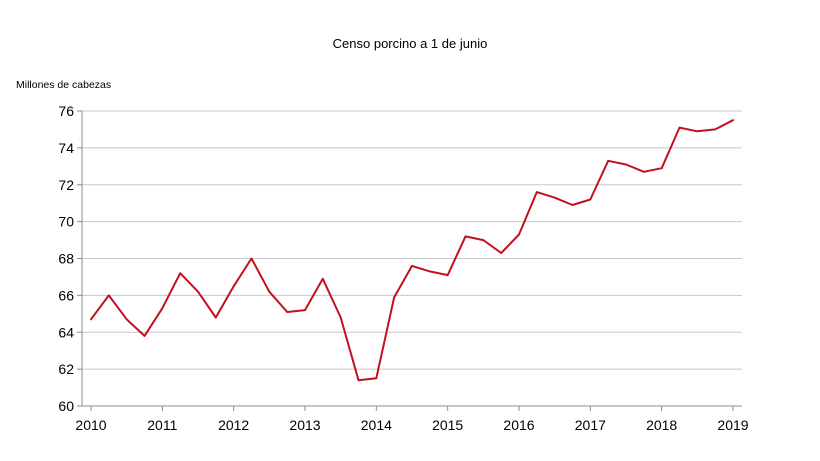  What do you see at coordinates (66, 332) in the screenshot?
I see `y-tick-label: 64` at bounding box center [66, 332].